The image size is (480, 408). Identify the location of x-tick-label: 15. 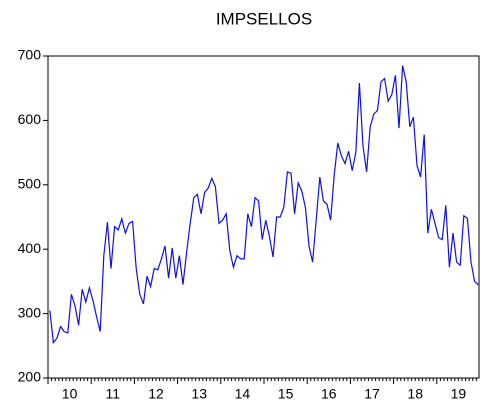
(286, 394).